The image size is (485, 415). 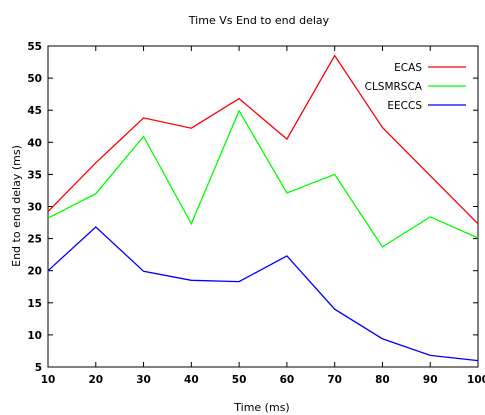 I want to click on y-tick-label: 5, so click(x=38, y=368).